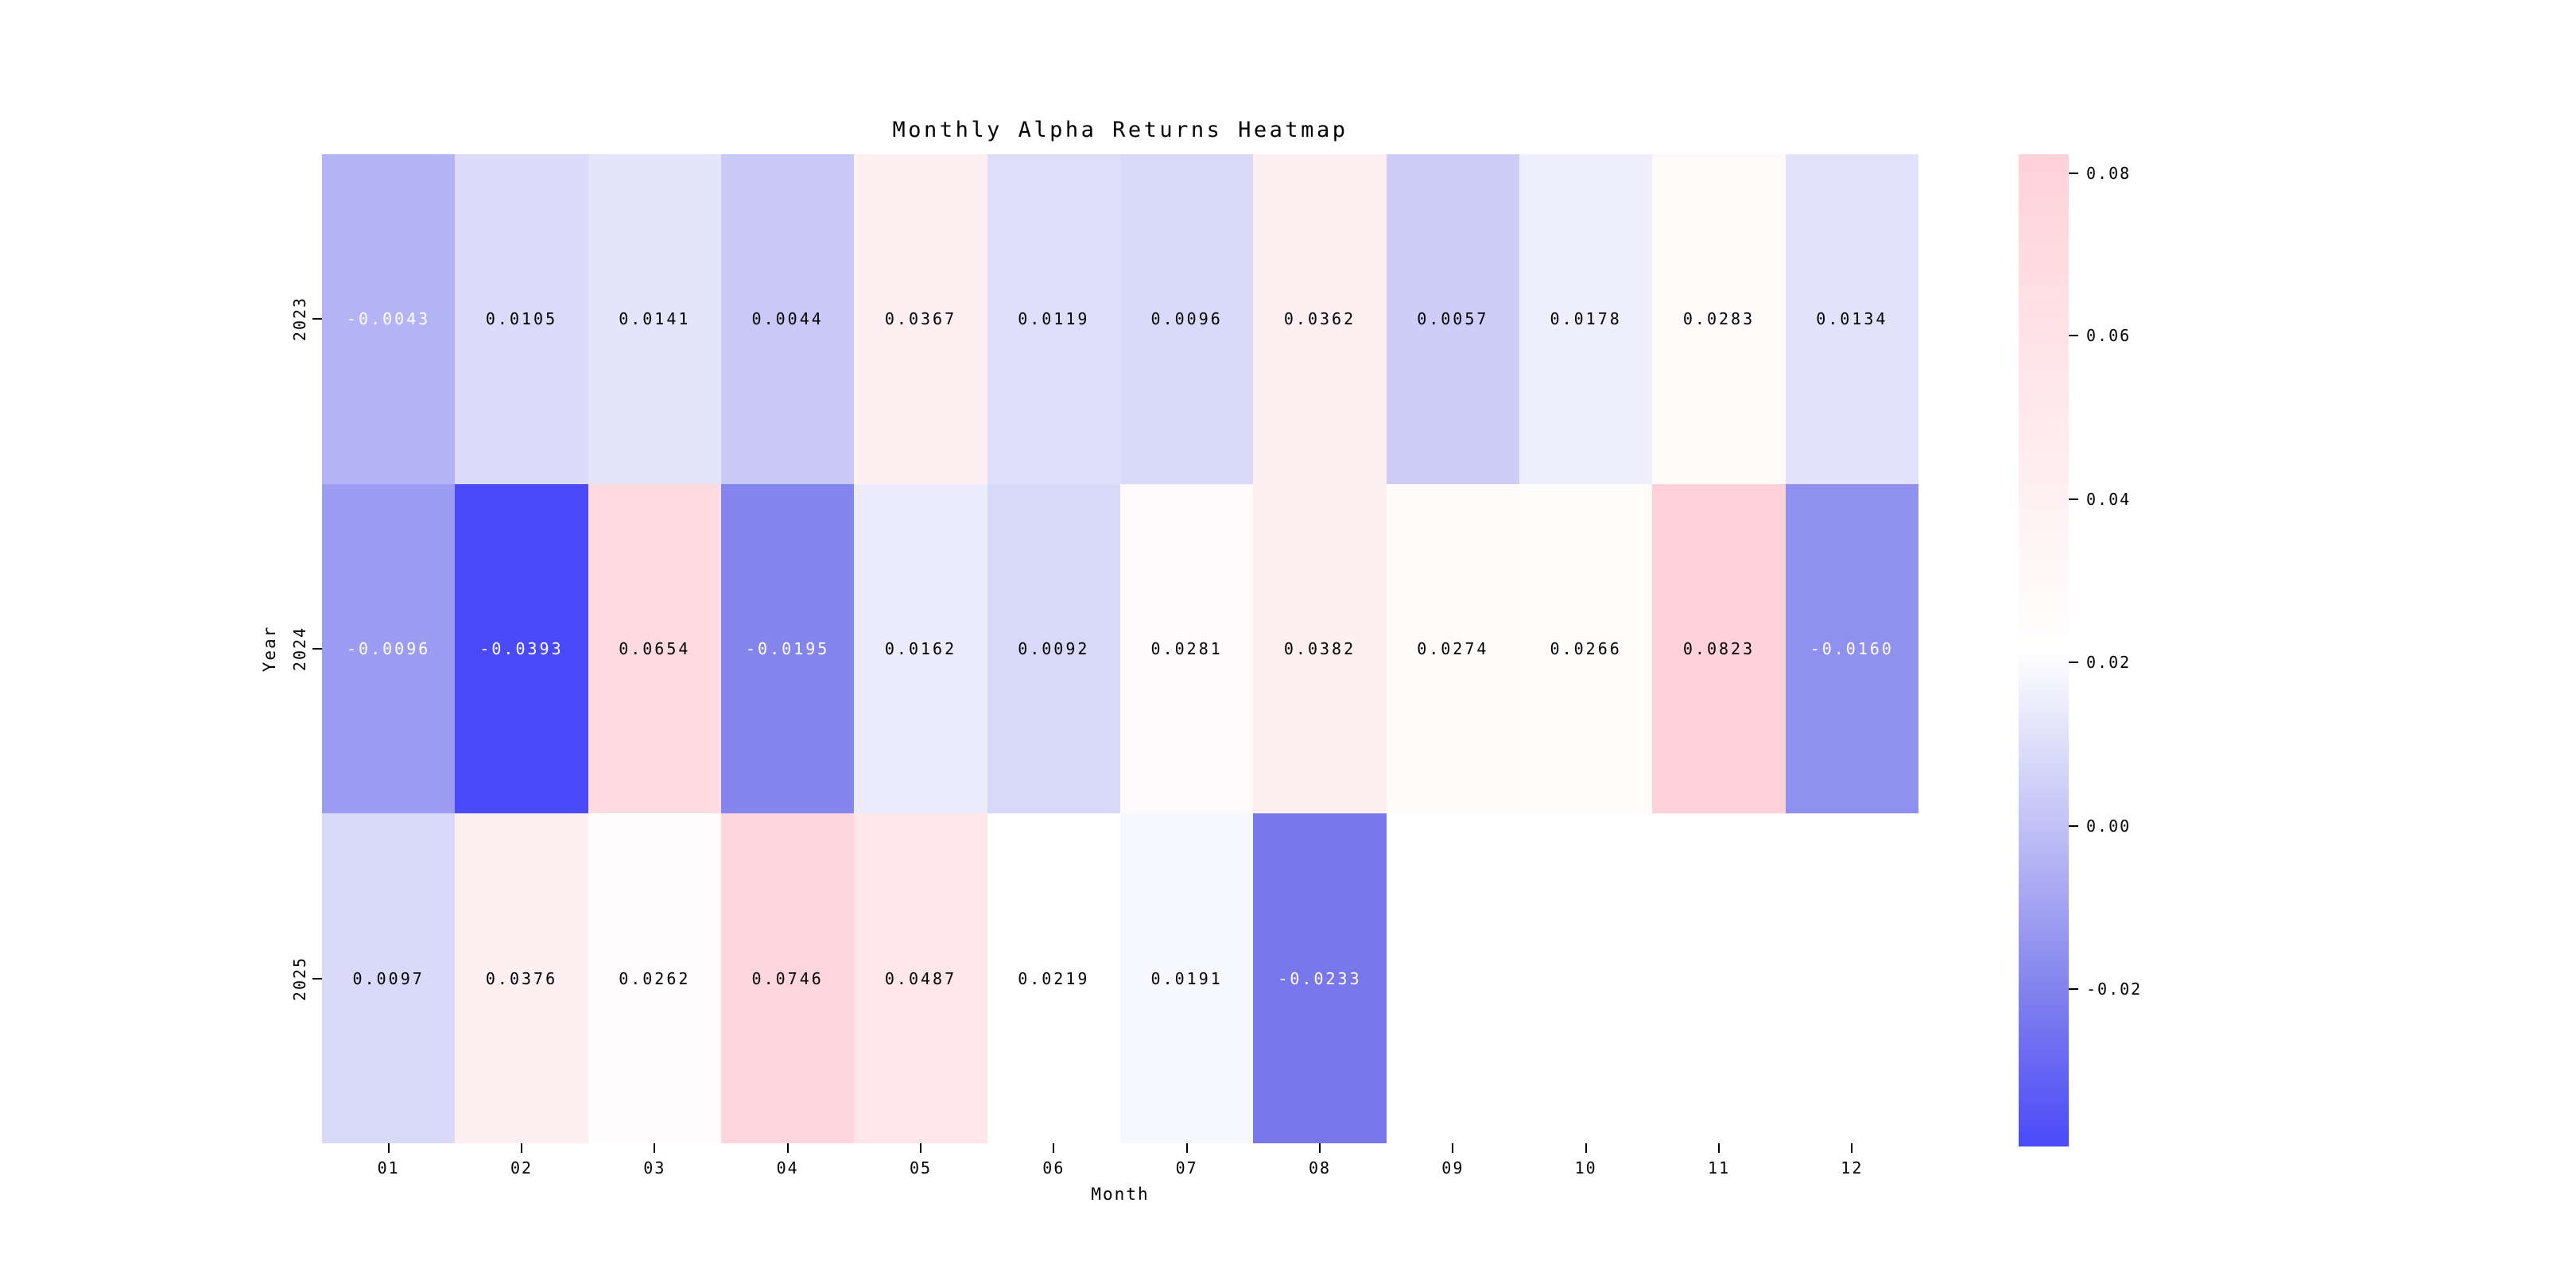 This screenshot has height=1288, width=2576. I want to click on x-tick-label-09: 09, so click(1453, 1167).